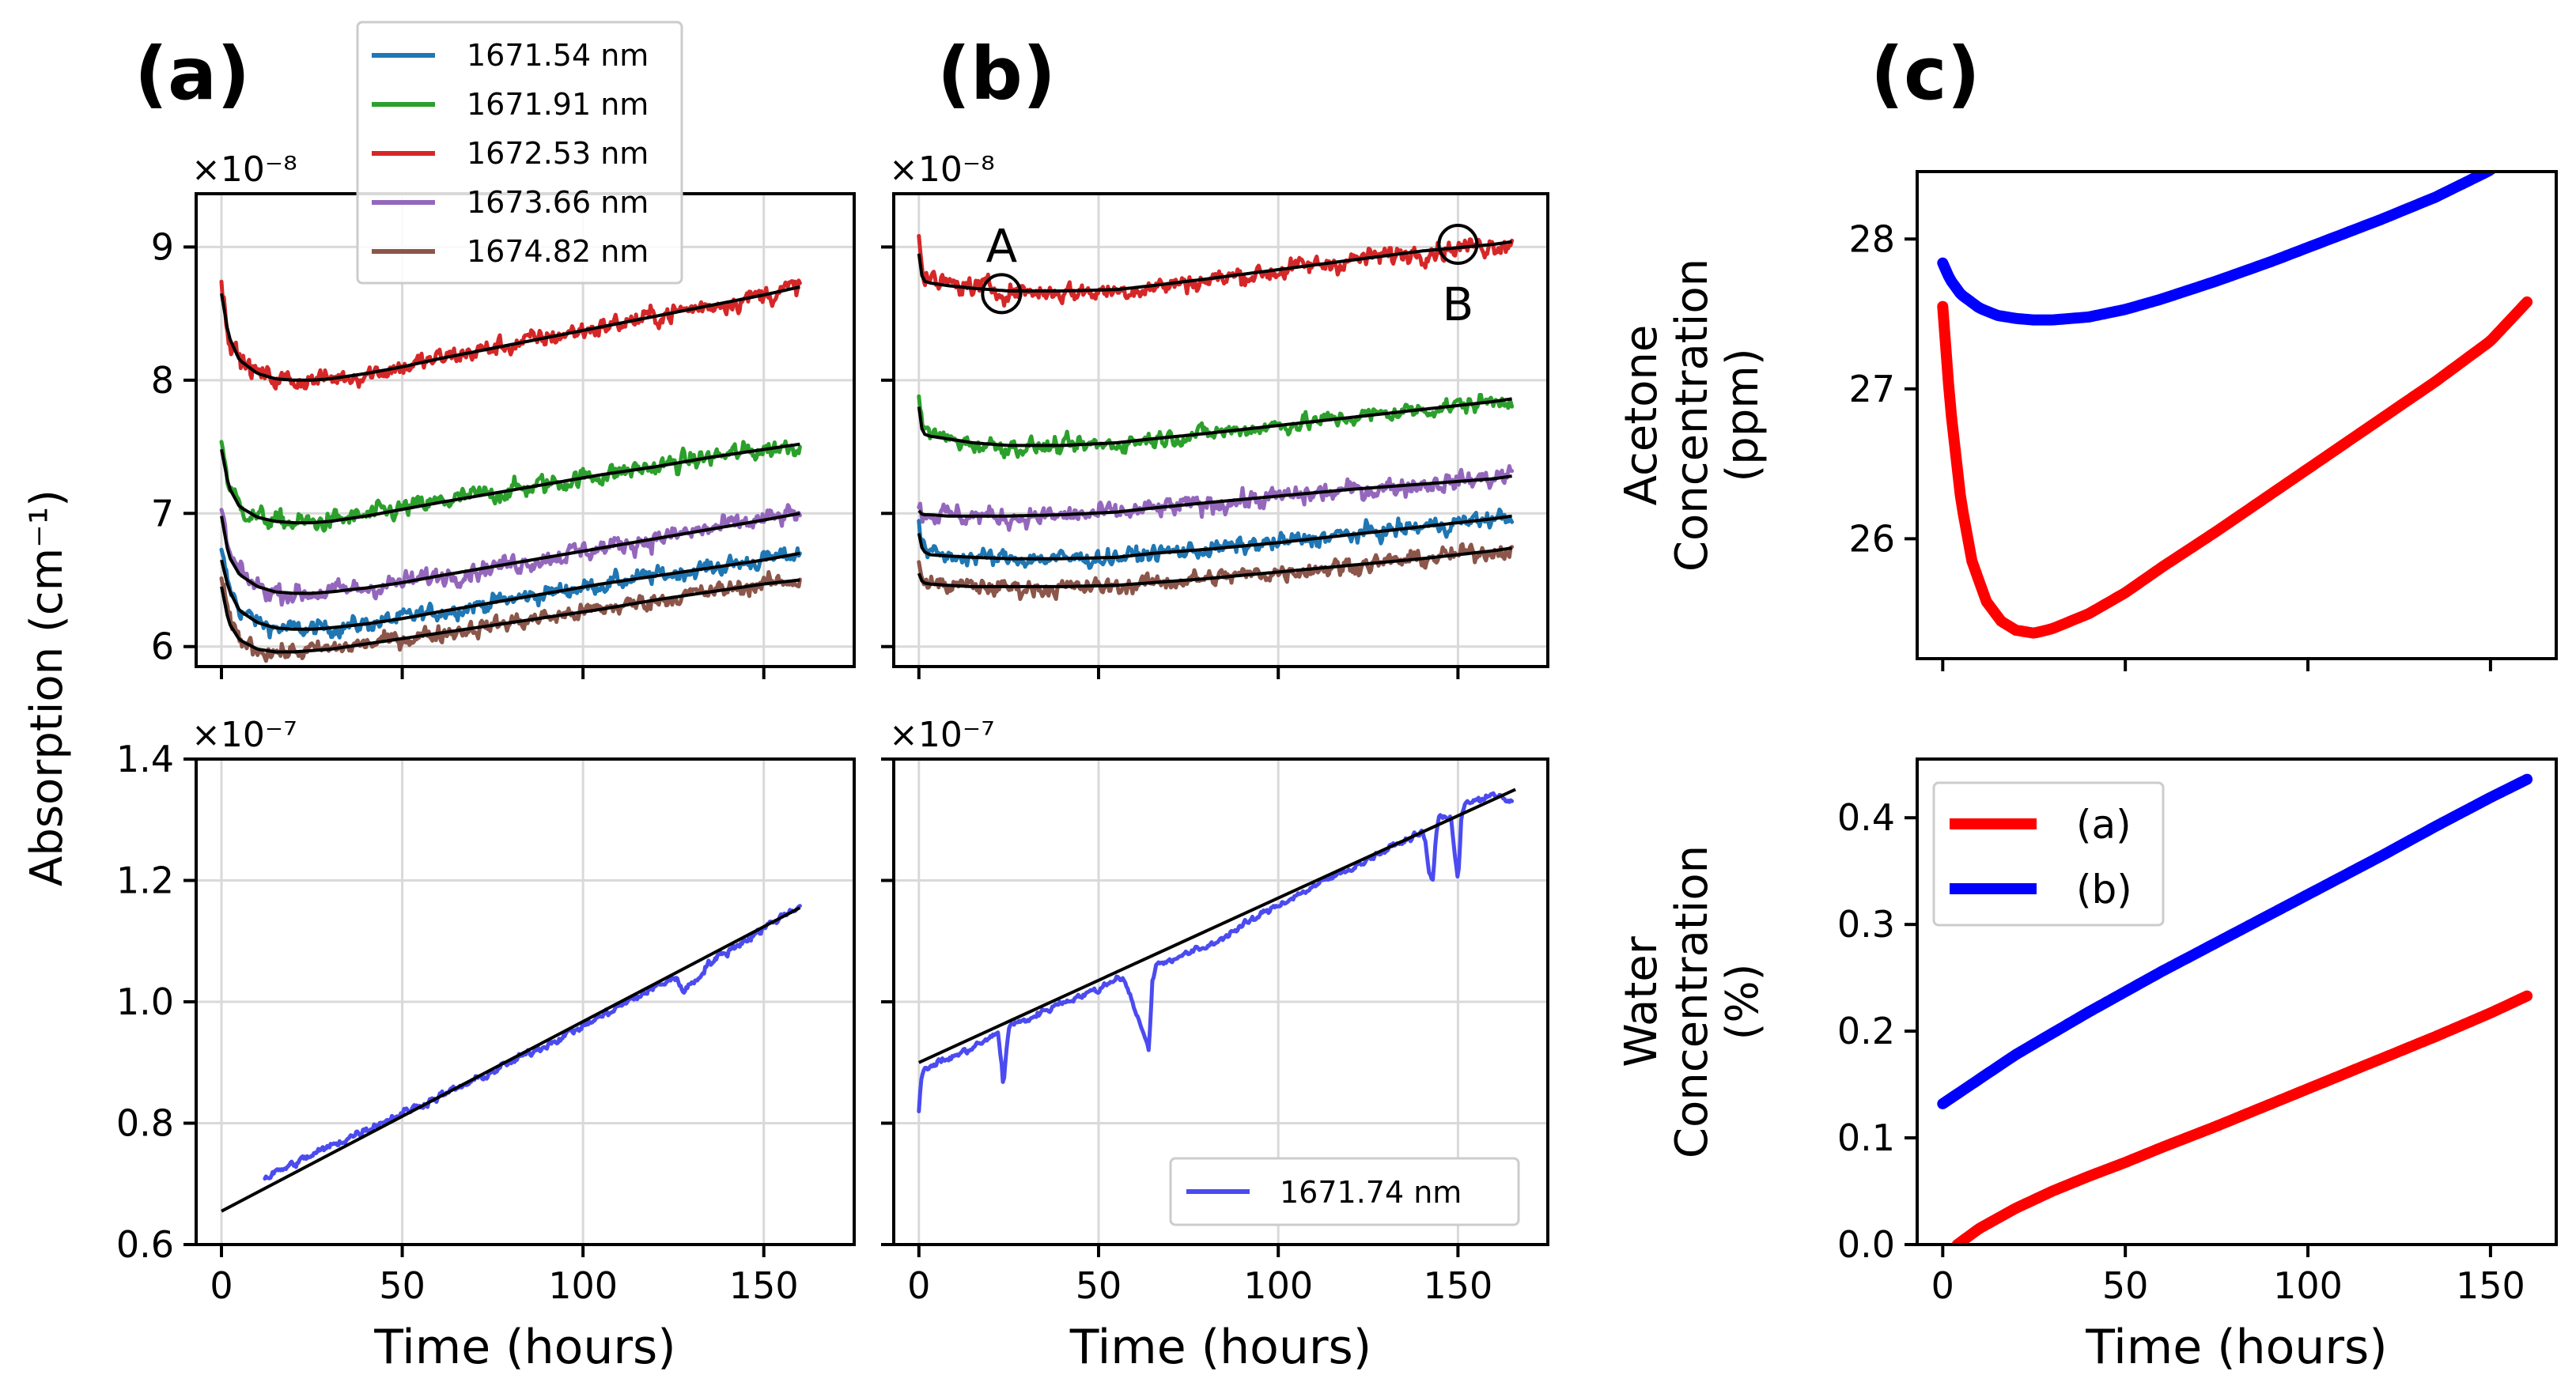  I want to click on legend-label: 1672.53 nm, so click(558, 153).